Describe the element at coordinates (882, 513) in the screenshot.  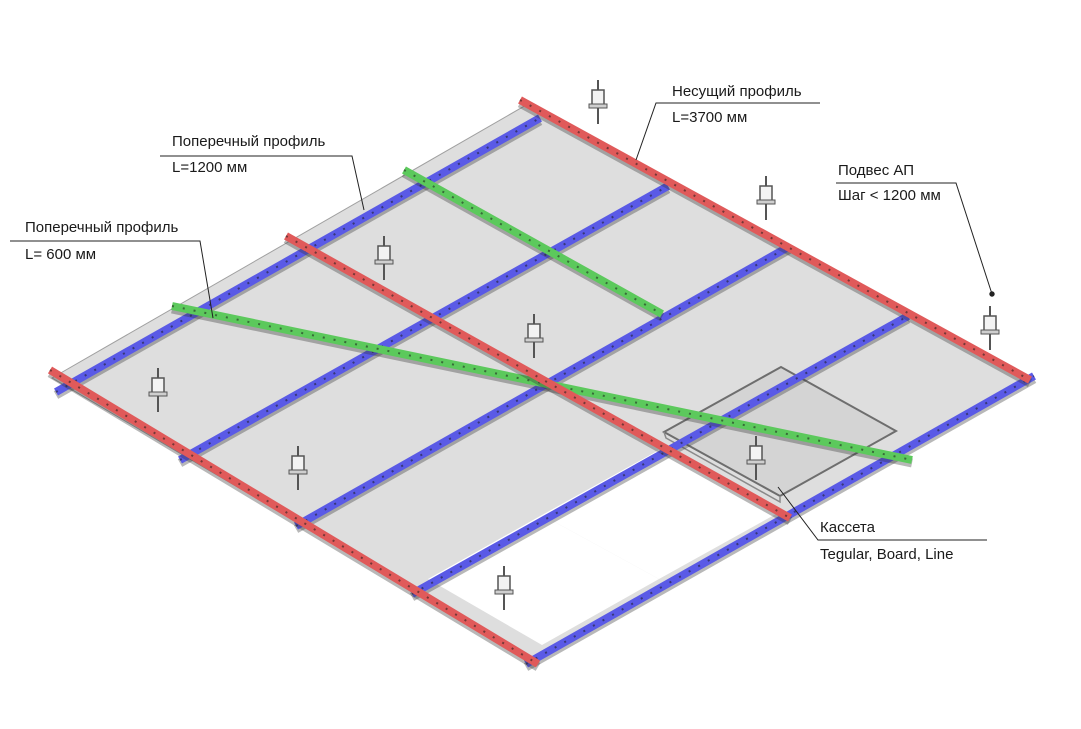
I see `leader-cassette` at that location.